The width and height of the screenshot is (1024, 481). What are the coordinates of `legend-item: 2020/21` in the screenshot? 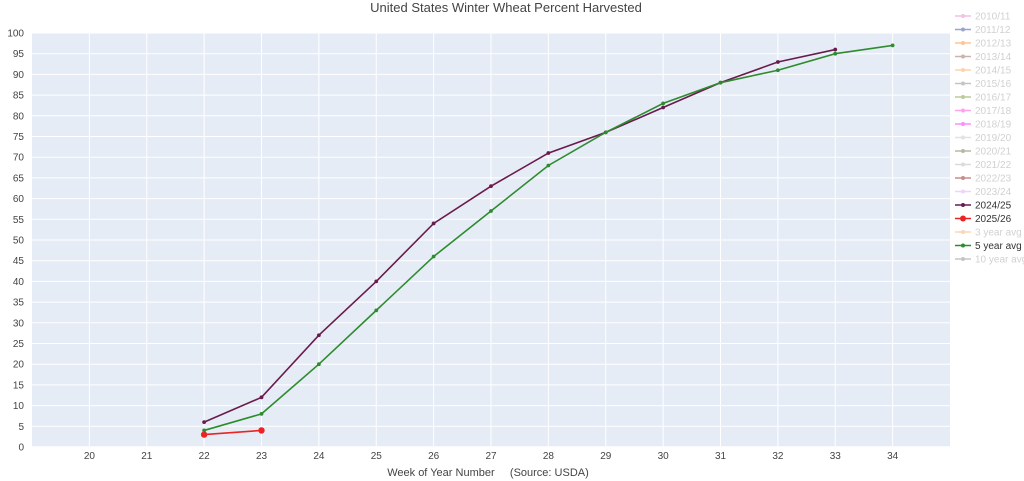 It's located at (983, 152).